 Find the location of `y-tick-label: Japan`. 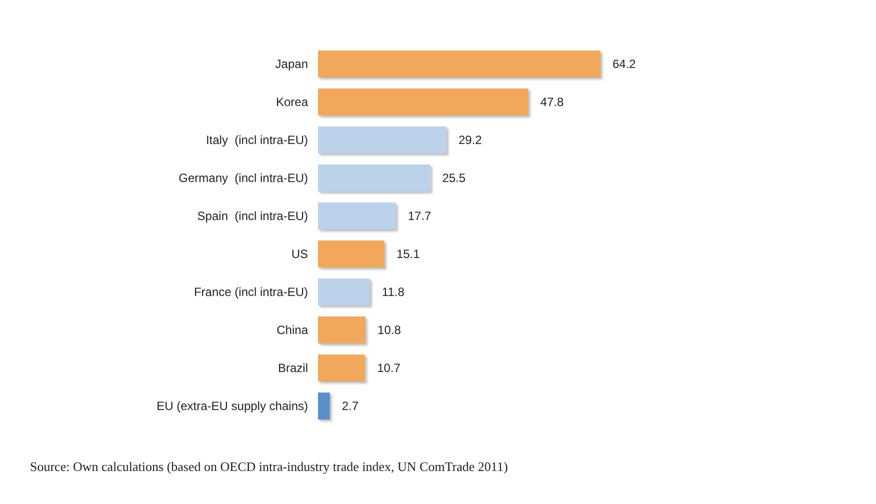

y-tick-label: Japan is located at coordinates (291, 64).